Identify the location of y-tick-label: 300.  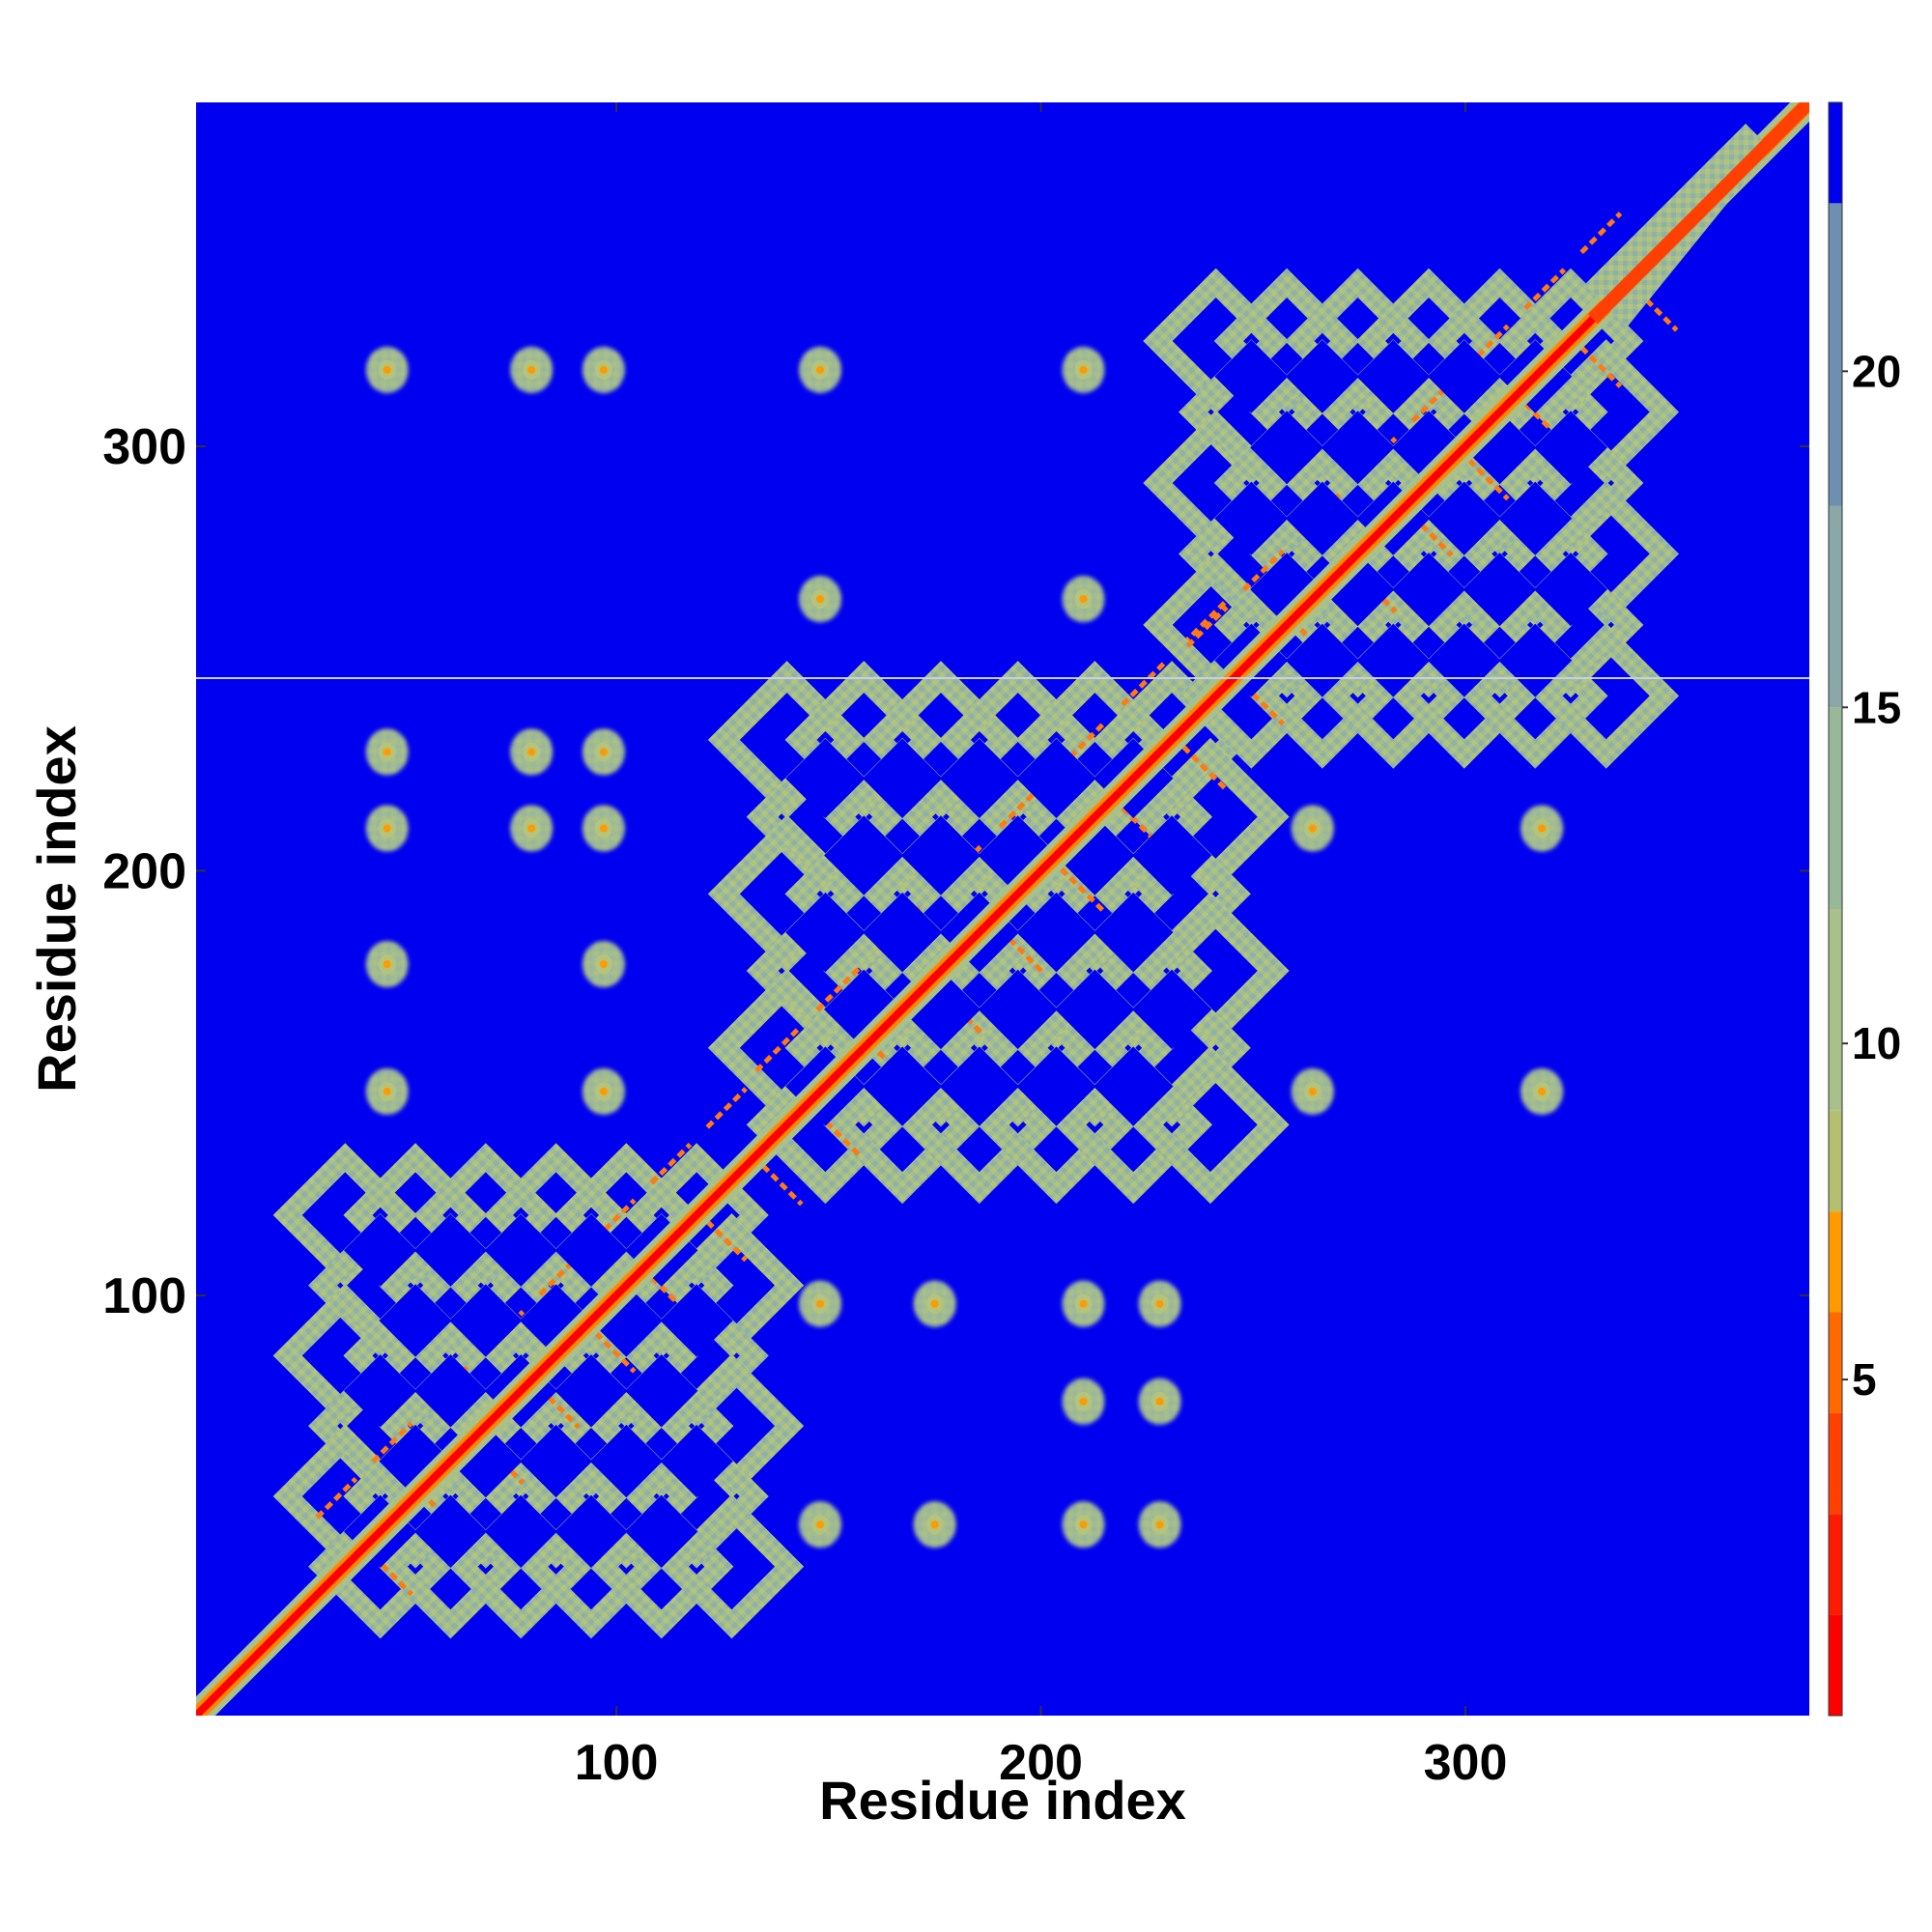
(144, 447).